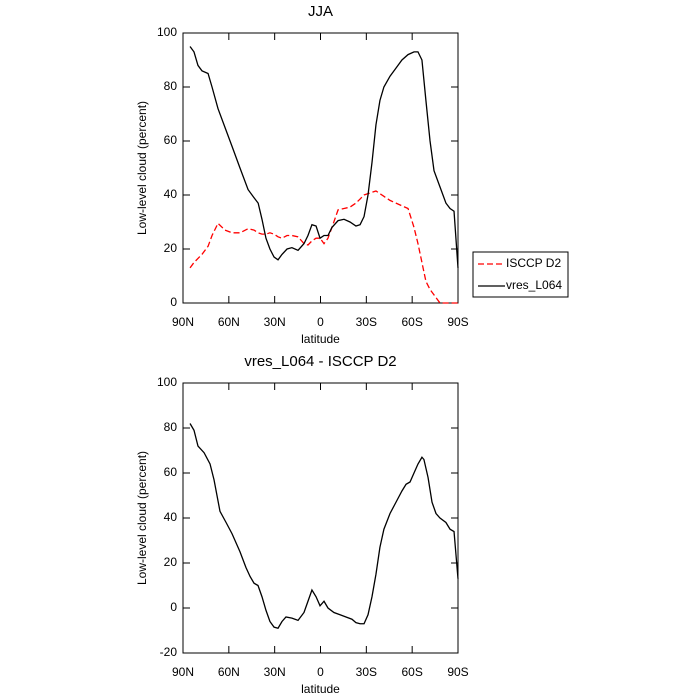 The image size is (700, 700). What do you see at coordinates (533, 263) in the screenshot?
I see `legend-label: ISCCP D2` at bounding box center [533, 263].